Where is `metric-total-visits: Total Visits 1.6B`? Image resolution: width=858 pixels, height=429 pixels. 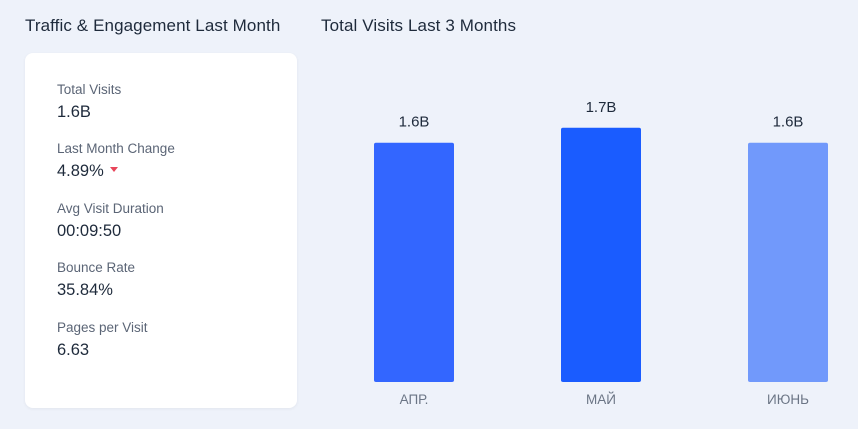
metric-total-visits: Total Visits 1.6B is located at coordinates (89, 102).